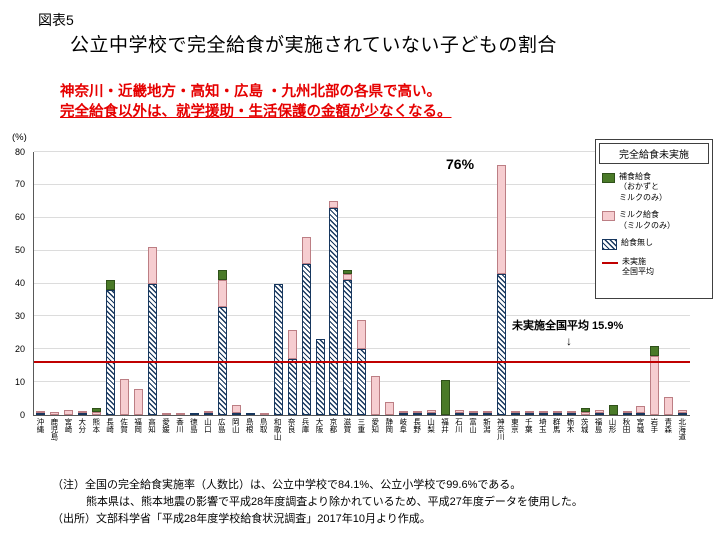  Describe the element at coordinates (569, 341) in the screenshot. I see `annotation-down-arrow-icon: ↓` at that location.